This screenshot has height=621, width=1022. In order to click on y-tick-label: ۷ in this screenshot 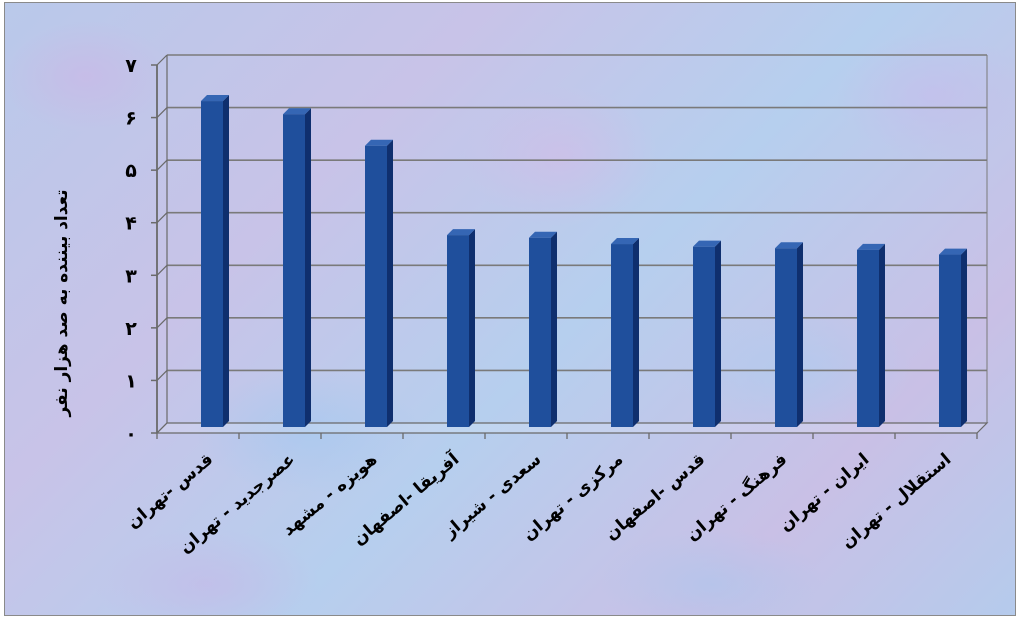, I will do `click(131, 66)`.